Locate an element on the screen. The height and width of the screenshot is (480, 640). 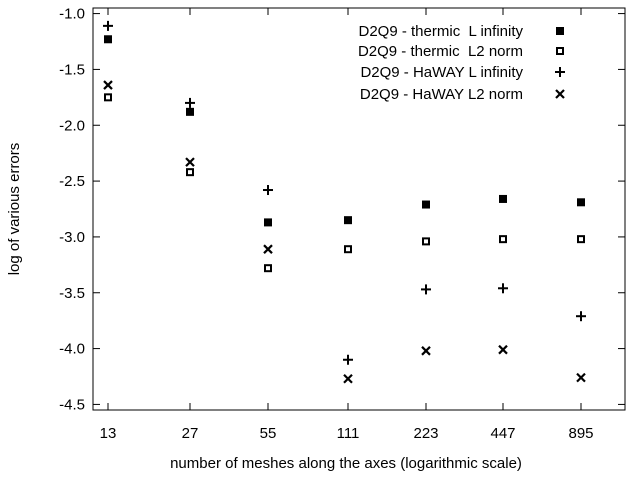
y-axis-label: log of various errors is located at coordinates (14, 209).